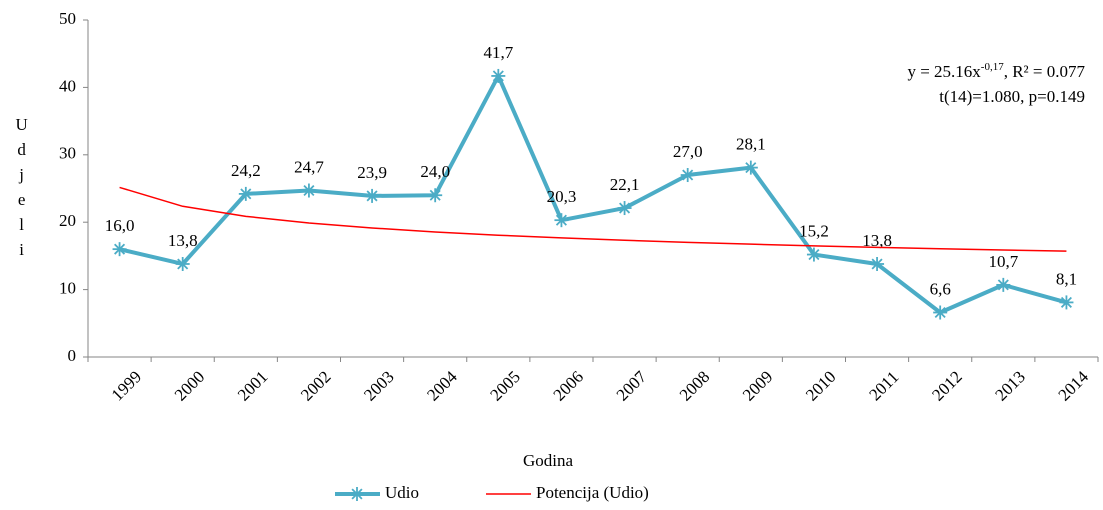 The width and height of the screenshot is (1103, 510). Describe the element at coordinates (992, 67) in the screenshot. I see `annotation-exponent: -0,17` at that location.